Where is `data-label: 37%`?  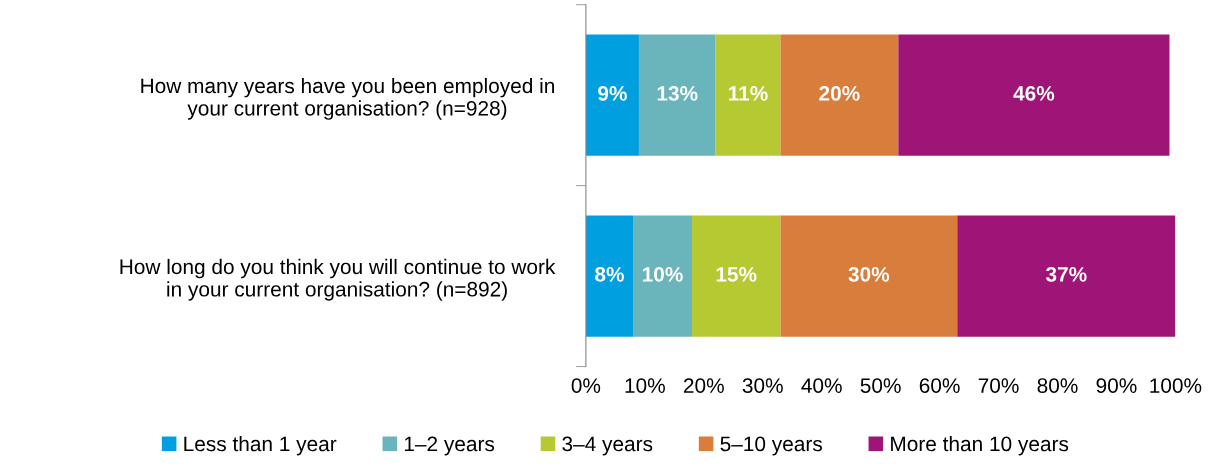 data-label: 37% is located at coordinates (1066, 274).